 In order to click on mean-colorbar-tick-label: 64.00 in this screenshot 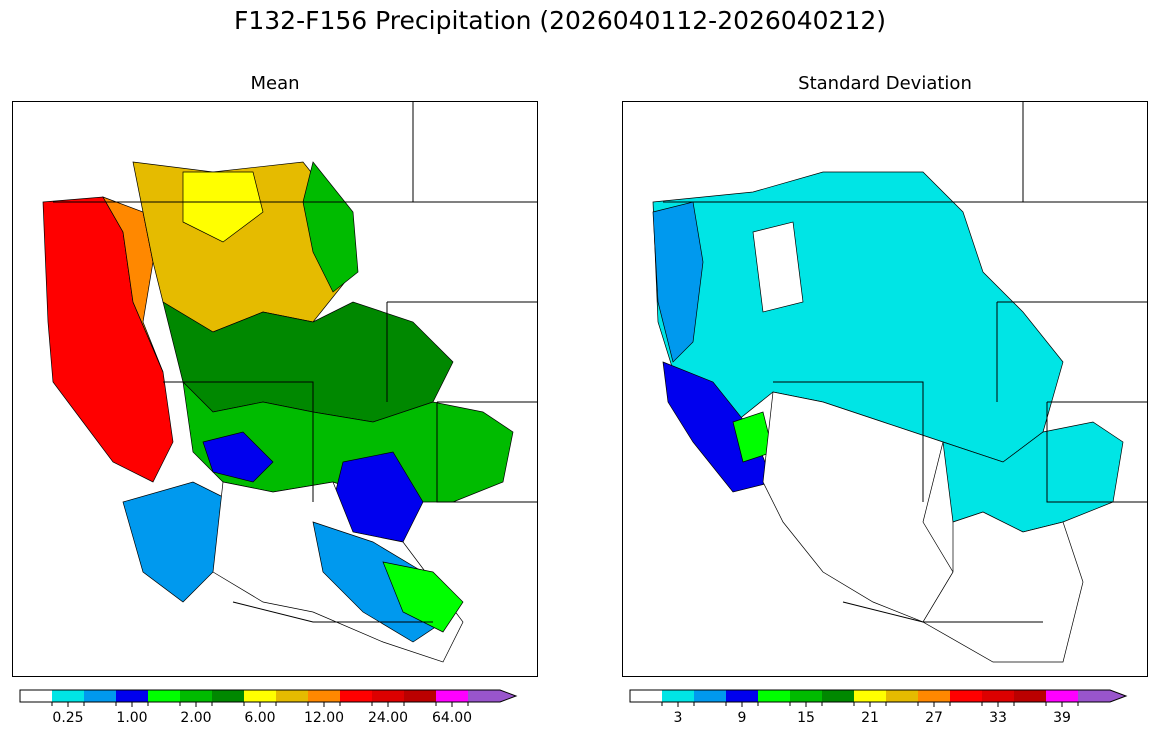, I will do `click(452, 718)`.